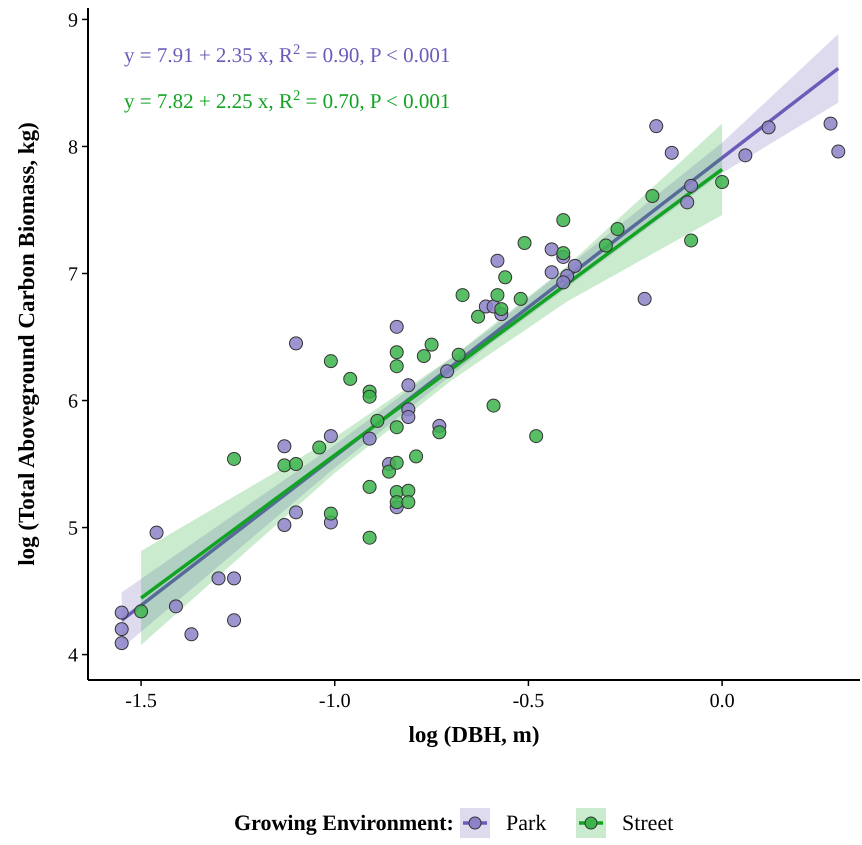 This screenshot has height=845, width=862. Describe the element at coordinates (287, 54) in the screenshot. I see `annotation: y = 7.91 + 2.35 x, R$^{2}$ = 0.90, P < 0.001` at that location.